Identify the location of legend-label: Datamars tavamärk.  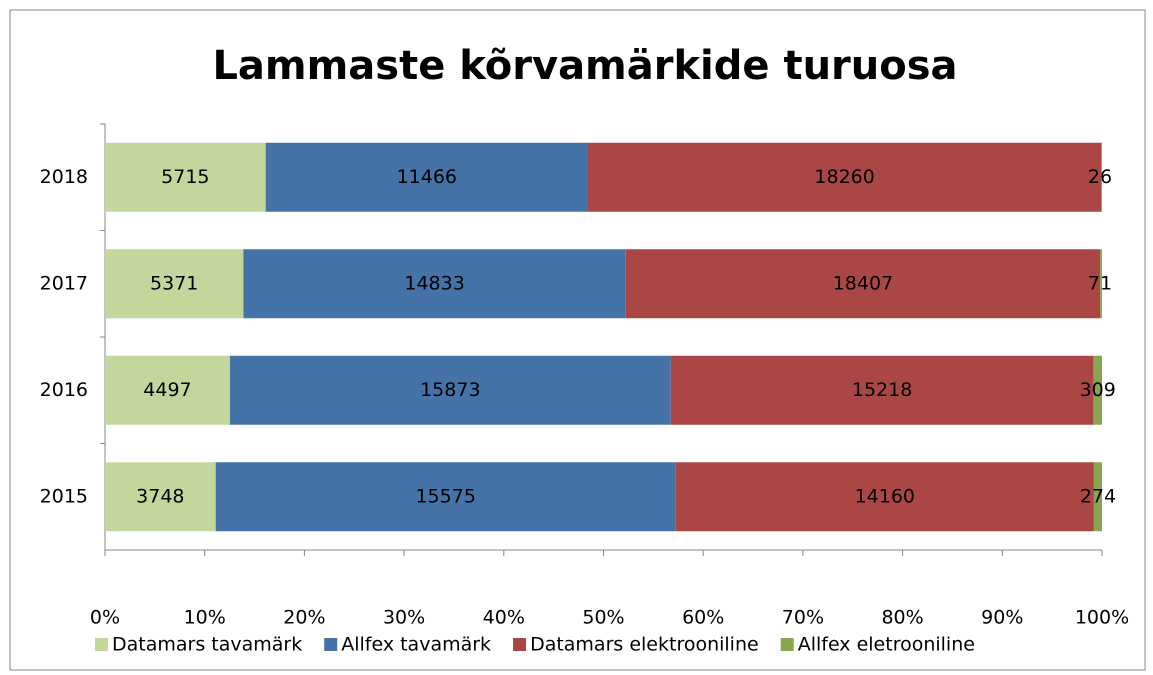
(207, 645).